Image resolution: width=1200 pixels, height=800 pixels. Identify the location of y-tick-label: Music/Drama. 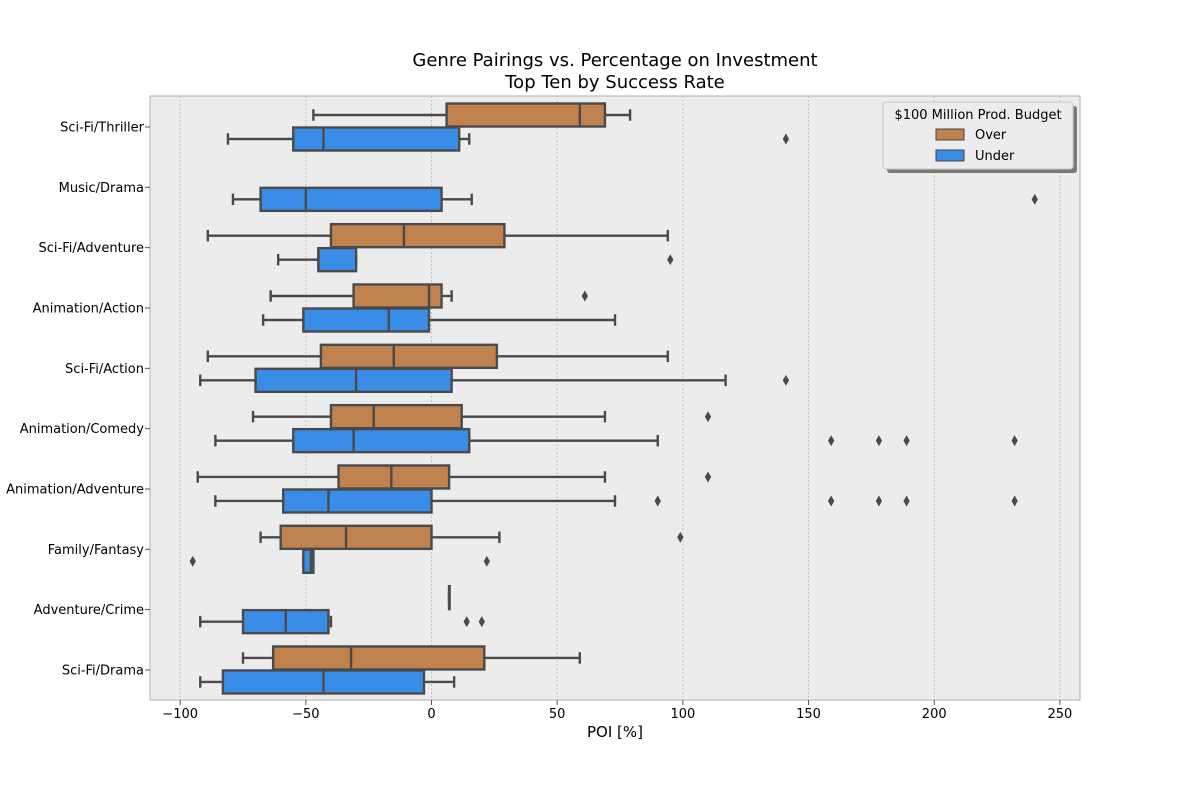
(101, 188).